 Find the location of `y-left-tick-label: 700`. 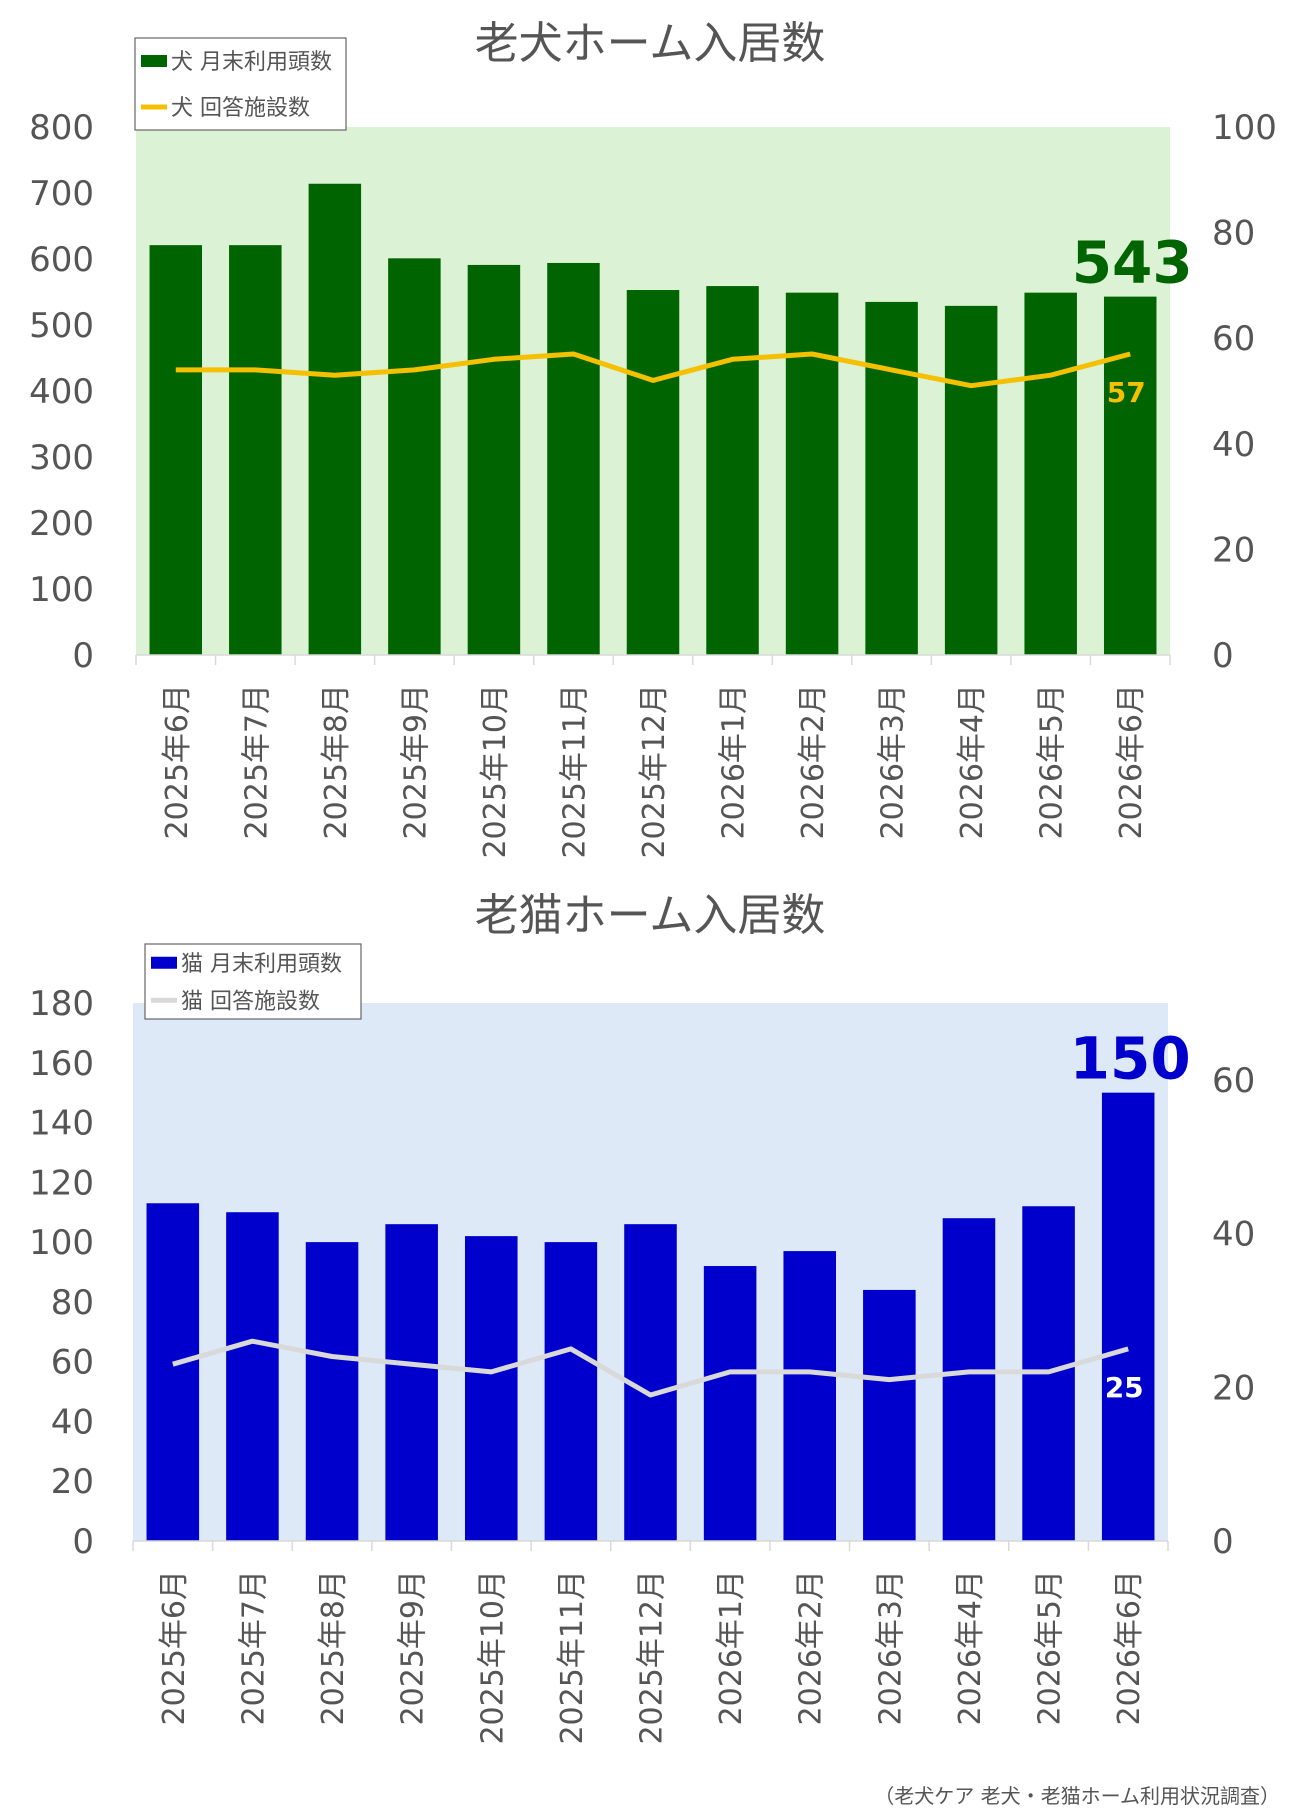

y-left-tick-label: 700 is located at coordinates (61, 194).